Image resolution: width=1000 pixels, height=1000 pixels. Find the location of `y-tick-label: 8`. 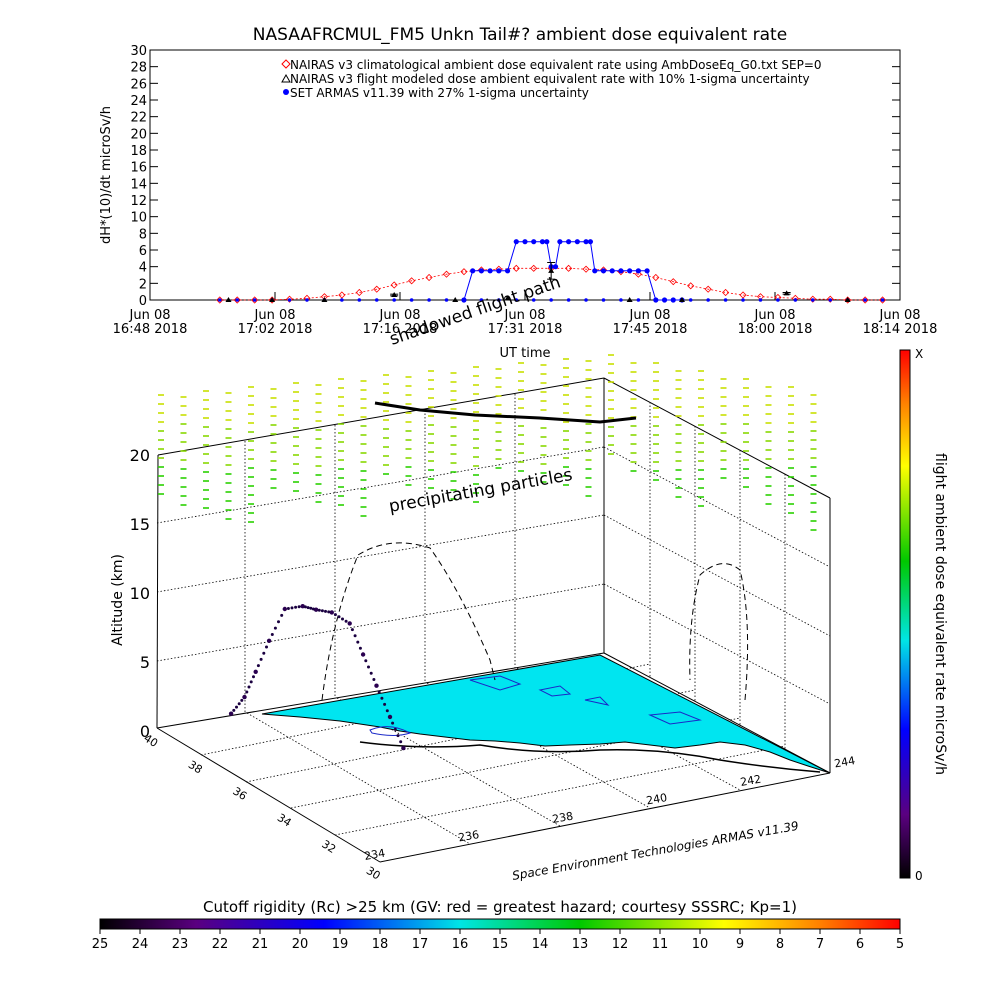

y-tick-label: 8 is located at coordinates (143, 234).